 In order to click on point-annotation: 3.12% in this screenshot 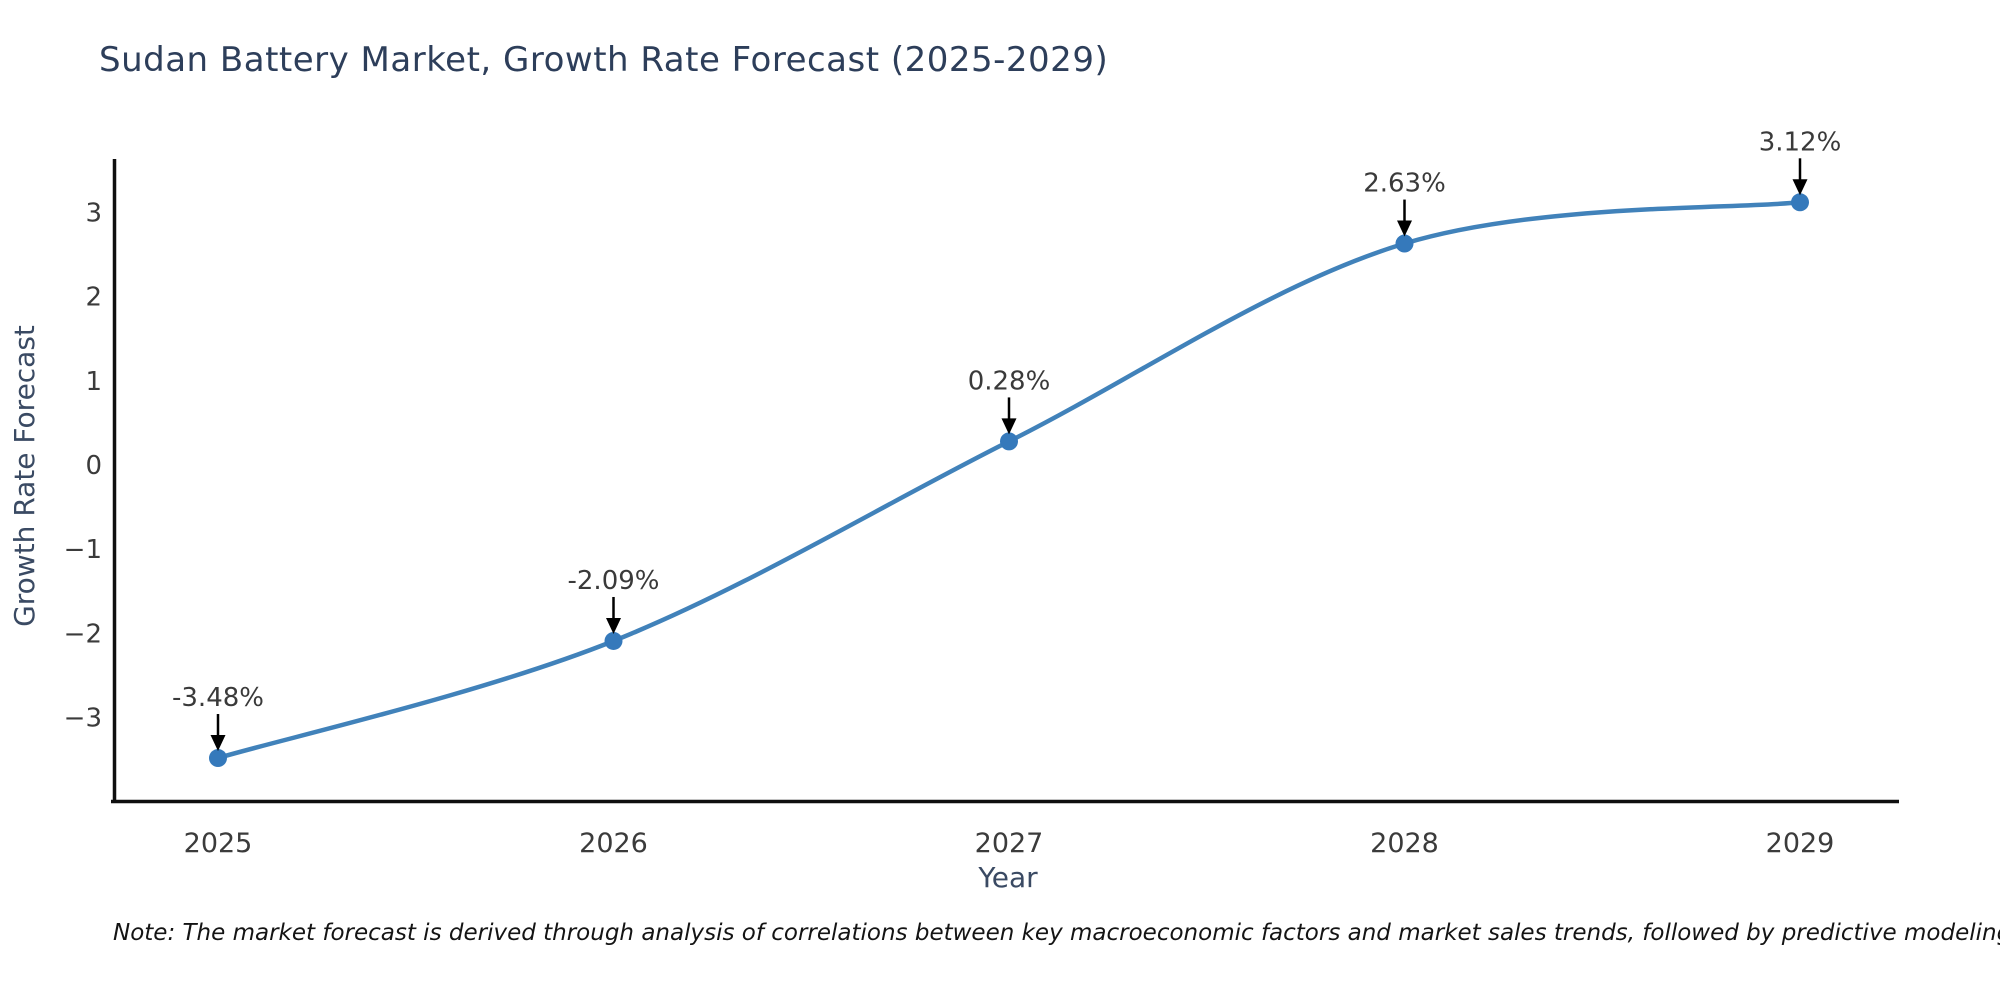, I will do `click(1800, 142)`.